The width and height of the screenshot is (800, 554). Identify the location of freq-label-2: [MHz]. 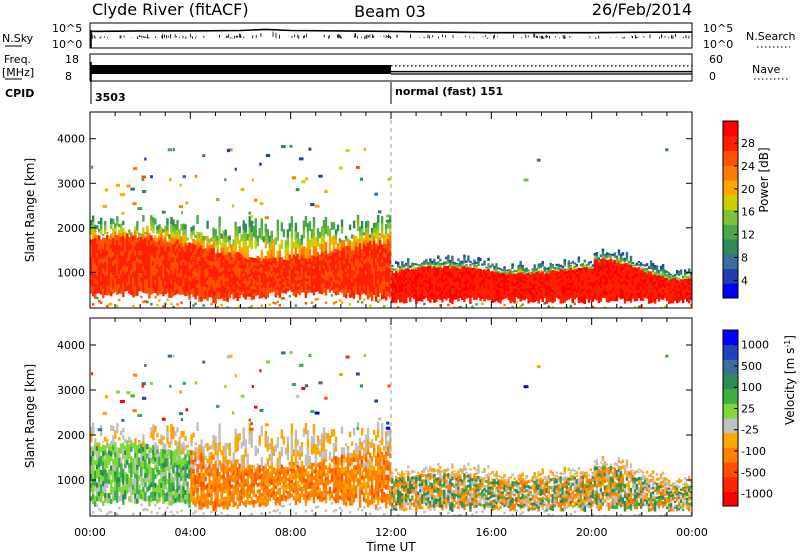
(18, 72).